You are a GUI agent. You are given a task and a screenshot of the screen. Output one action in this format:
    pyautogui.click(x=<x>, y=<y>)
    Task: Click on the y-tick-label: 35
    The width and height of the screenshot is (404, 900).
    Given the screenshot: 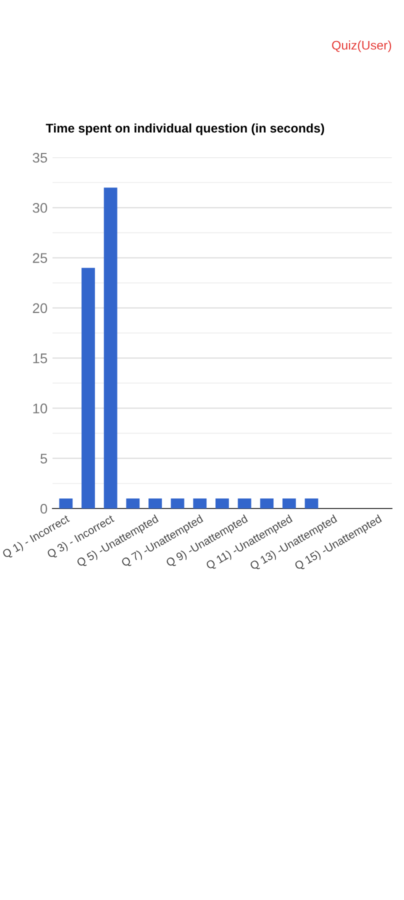 What is the action you would take?
    pyautogui.click(x=40, y=157)
    